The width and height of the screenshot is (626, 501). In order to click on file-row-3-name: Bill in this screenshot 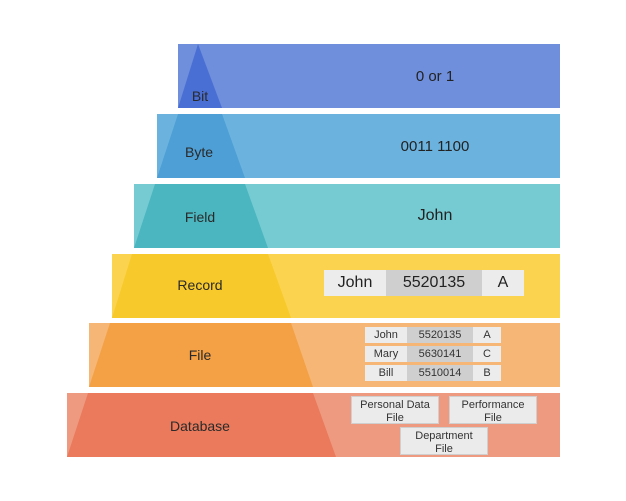, I will do `click(386, 373)`.